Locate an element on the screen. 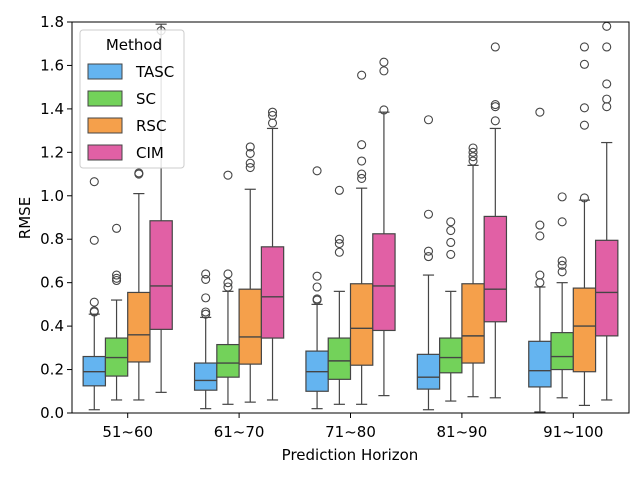 This screenshot has height=484, width=640. y-axis-label: RMSE is located at coordinates (25, 218).